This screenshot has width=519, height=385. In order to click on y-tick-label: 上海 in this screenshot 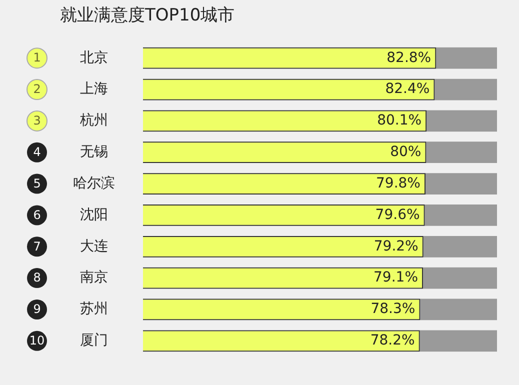, I will do `click(94, 89)`.